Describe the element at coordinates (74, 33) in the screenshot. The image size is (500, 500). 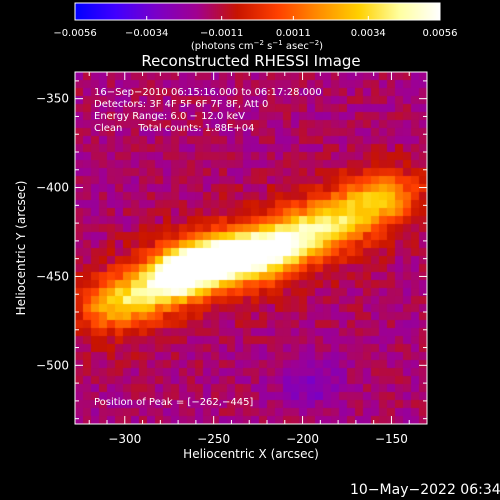
I see `colorbar-tick-label: −0.0056` at that location.